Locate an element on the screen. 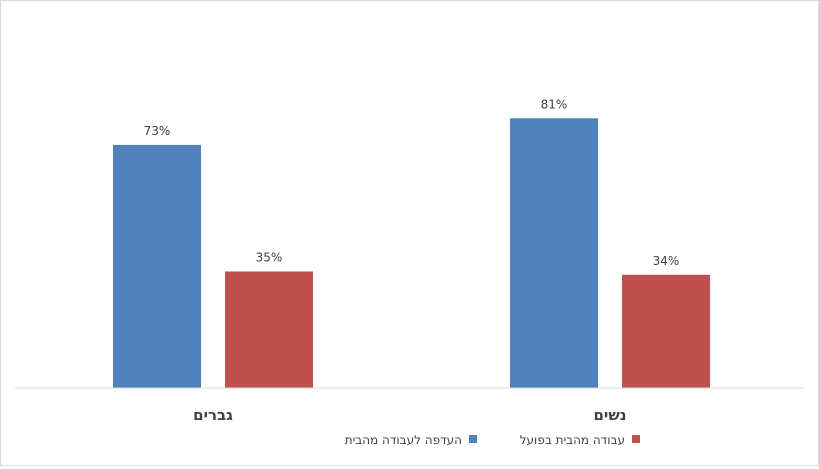  legend: העדפה לעבודה מהבית עבודה מהבית בפועל is located at coordinates (492, 440).